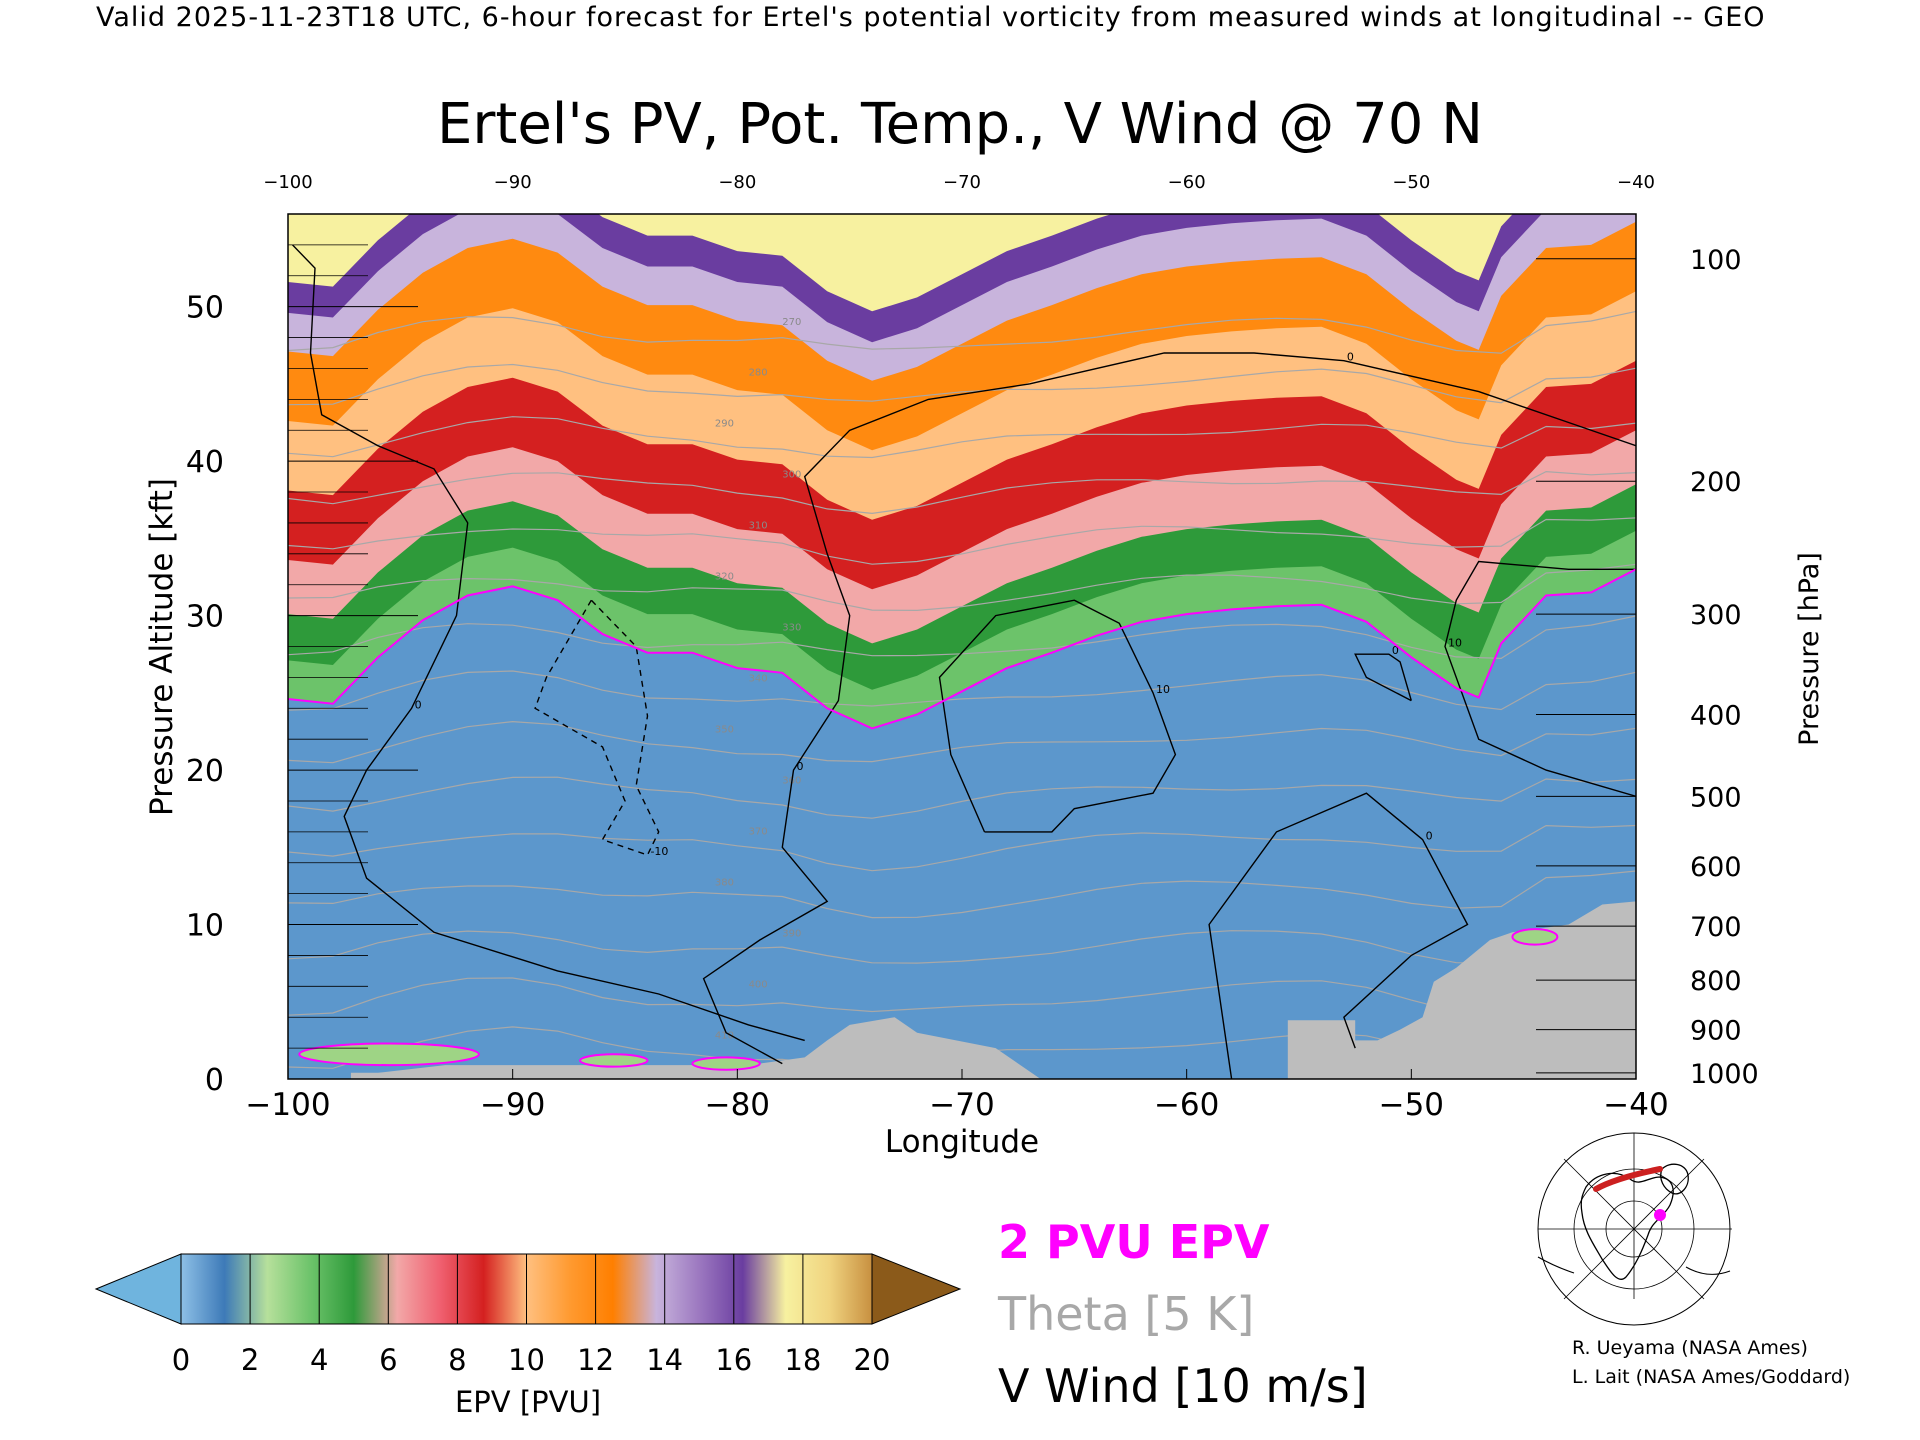  I want to click on right-tick-label-1000: 1000, so click(1724, 1074).